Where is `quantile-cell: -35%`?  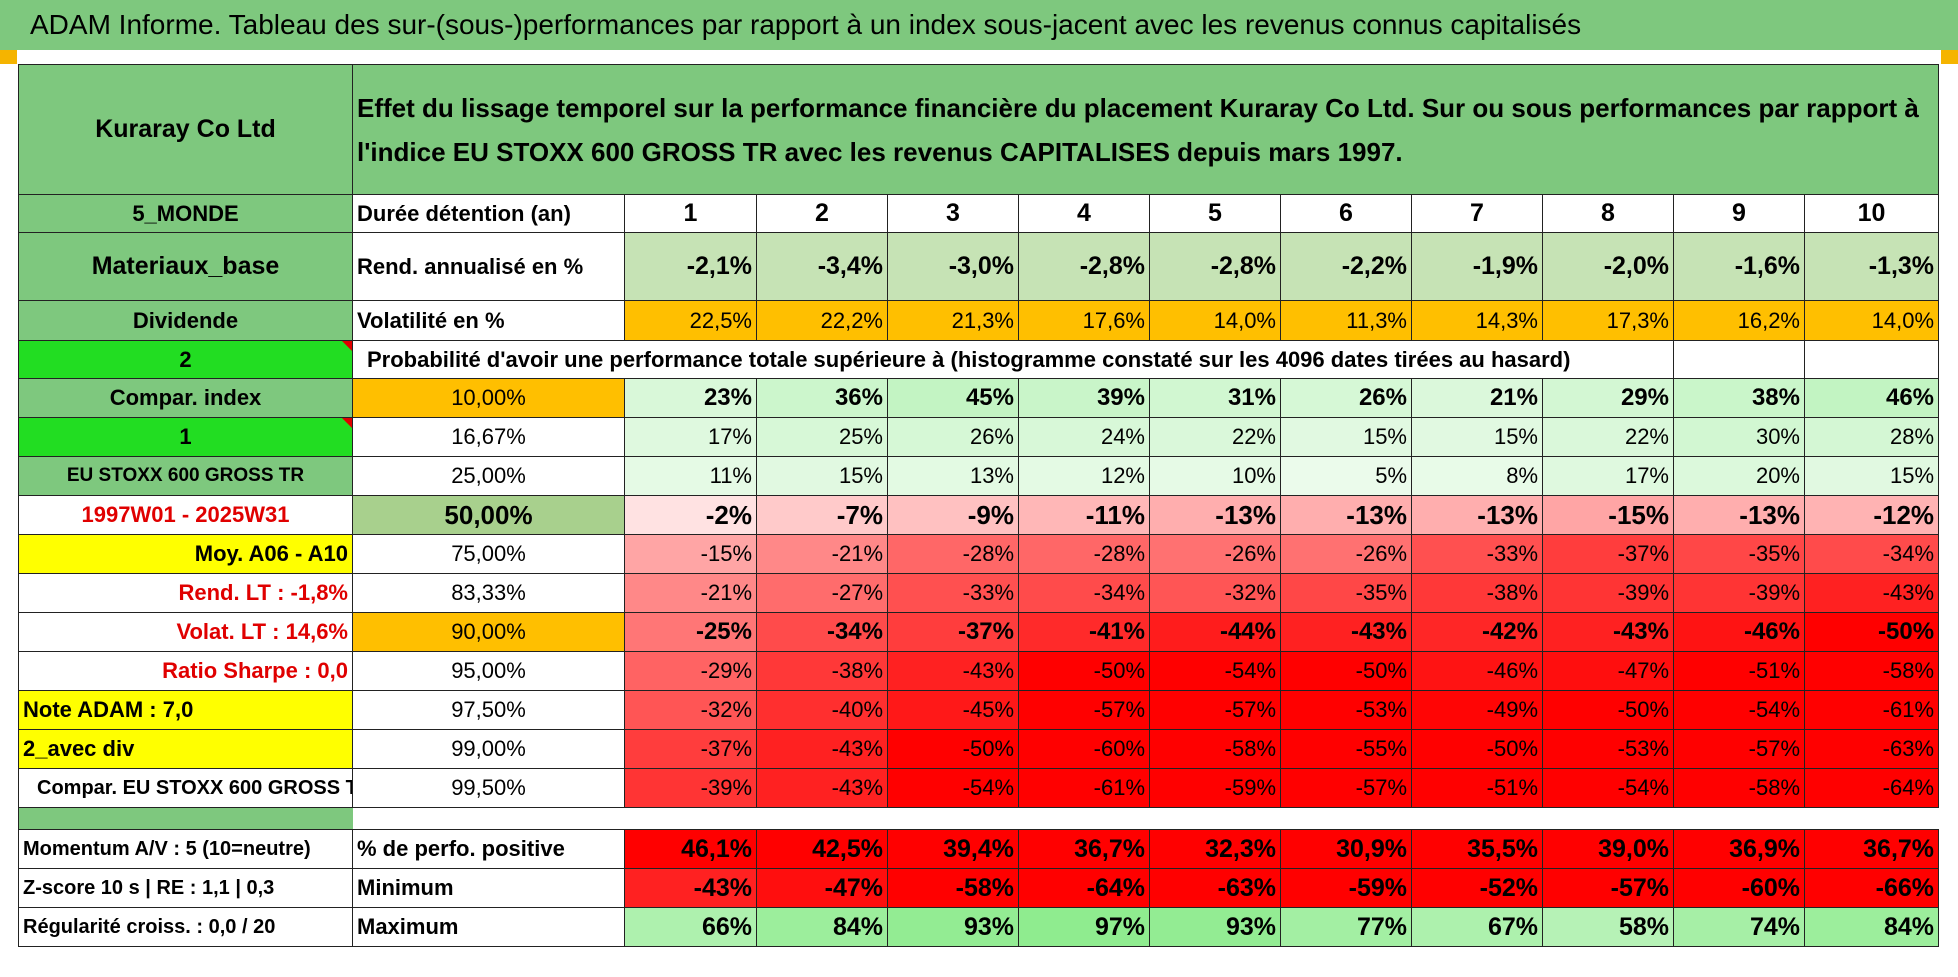 quantile-cell: -35% is located at coordinates (1346, 593).